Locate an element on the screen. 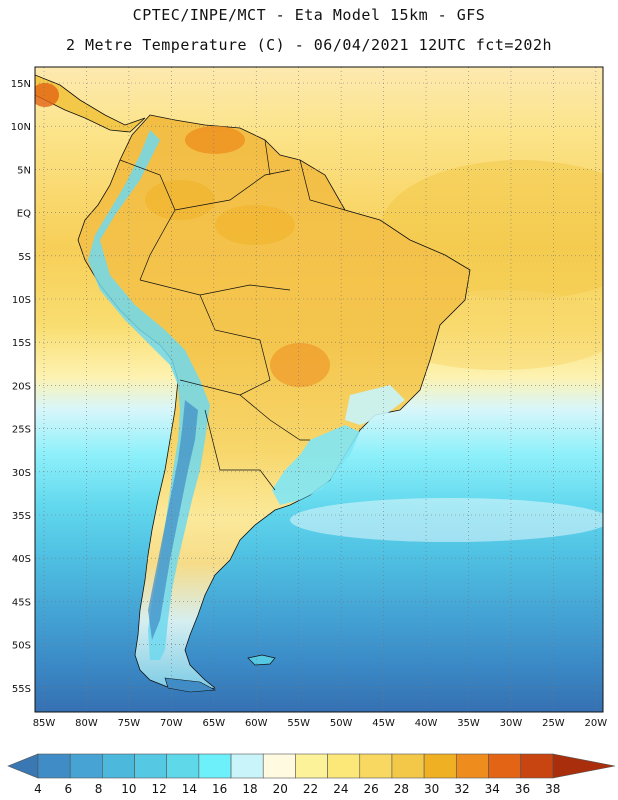 The height and width of the screenshot is (800, 618). colorbar-tick-label: 18 is located at coordinates (249, 789).